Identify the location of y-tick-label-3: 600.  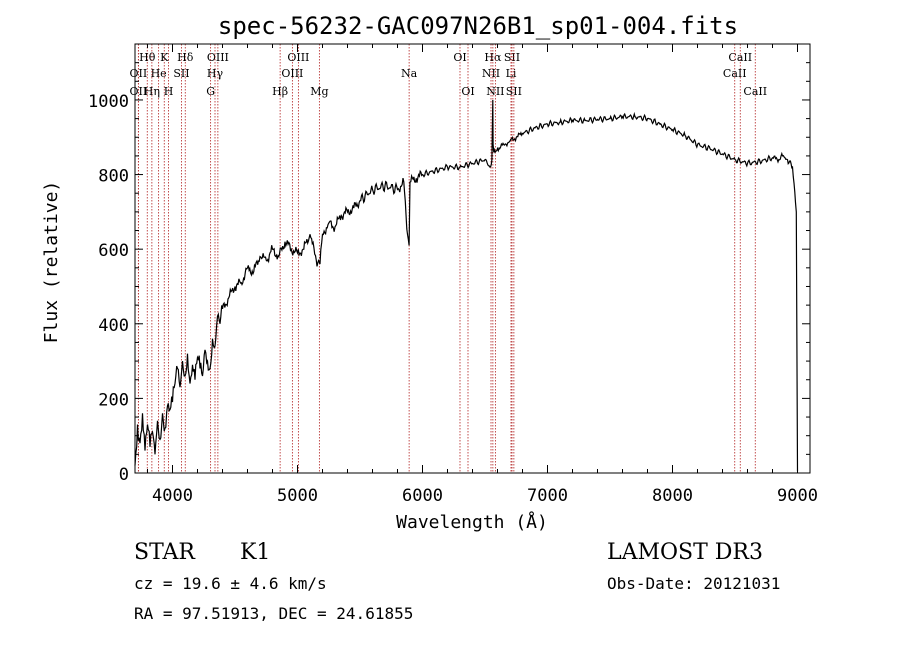
(113, 251).